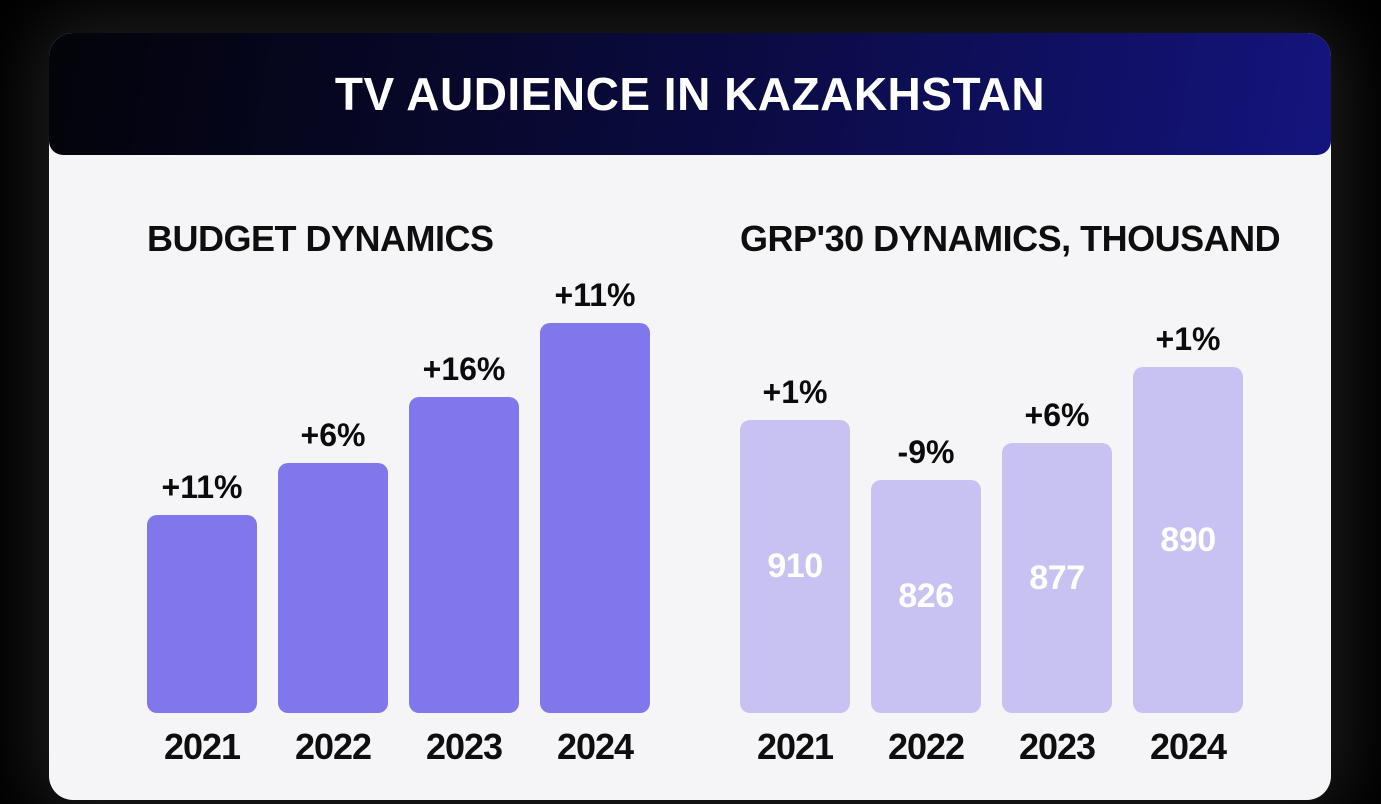 The image size is (1381, 804). Describe the element at coordinates (320, 238) in the screenshot. I see `chart-title-budget: BUDGET DYNAMICS` at that location.